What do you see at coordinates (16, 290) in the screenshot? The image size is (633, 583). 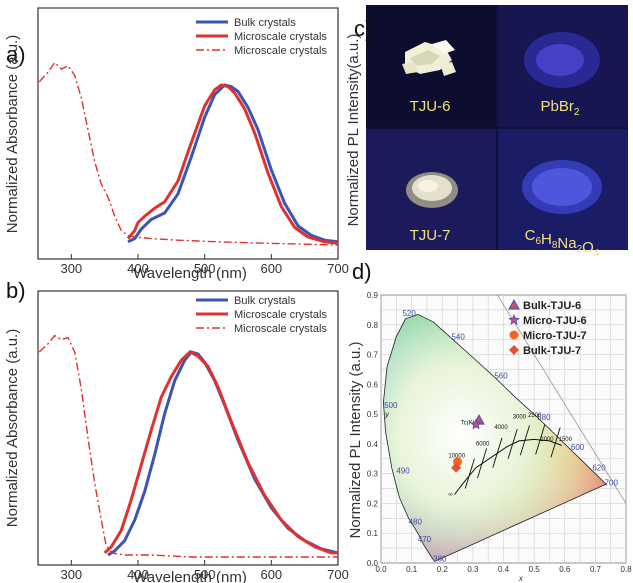 I see `panel-b-label: b)` at bounding box center [16, 290].